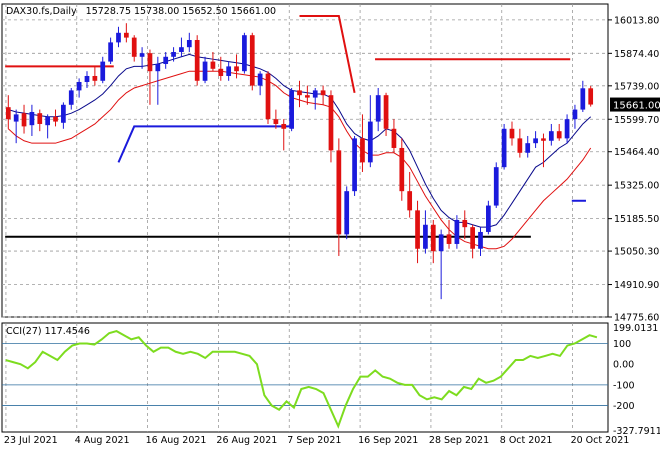 The height and width of the screenshot is (454, 660). Describe the element at coordinates (636, 120) in the screenshot. I see `y-tick-label: 15599.70` at that location.